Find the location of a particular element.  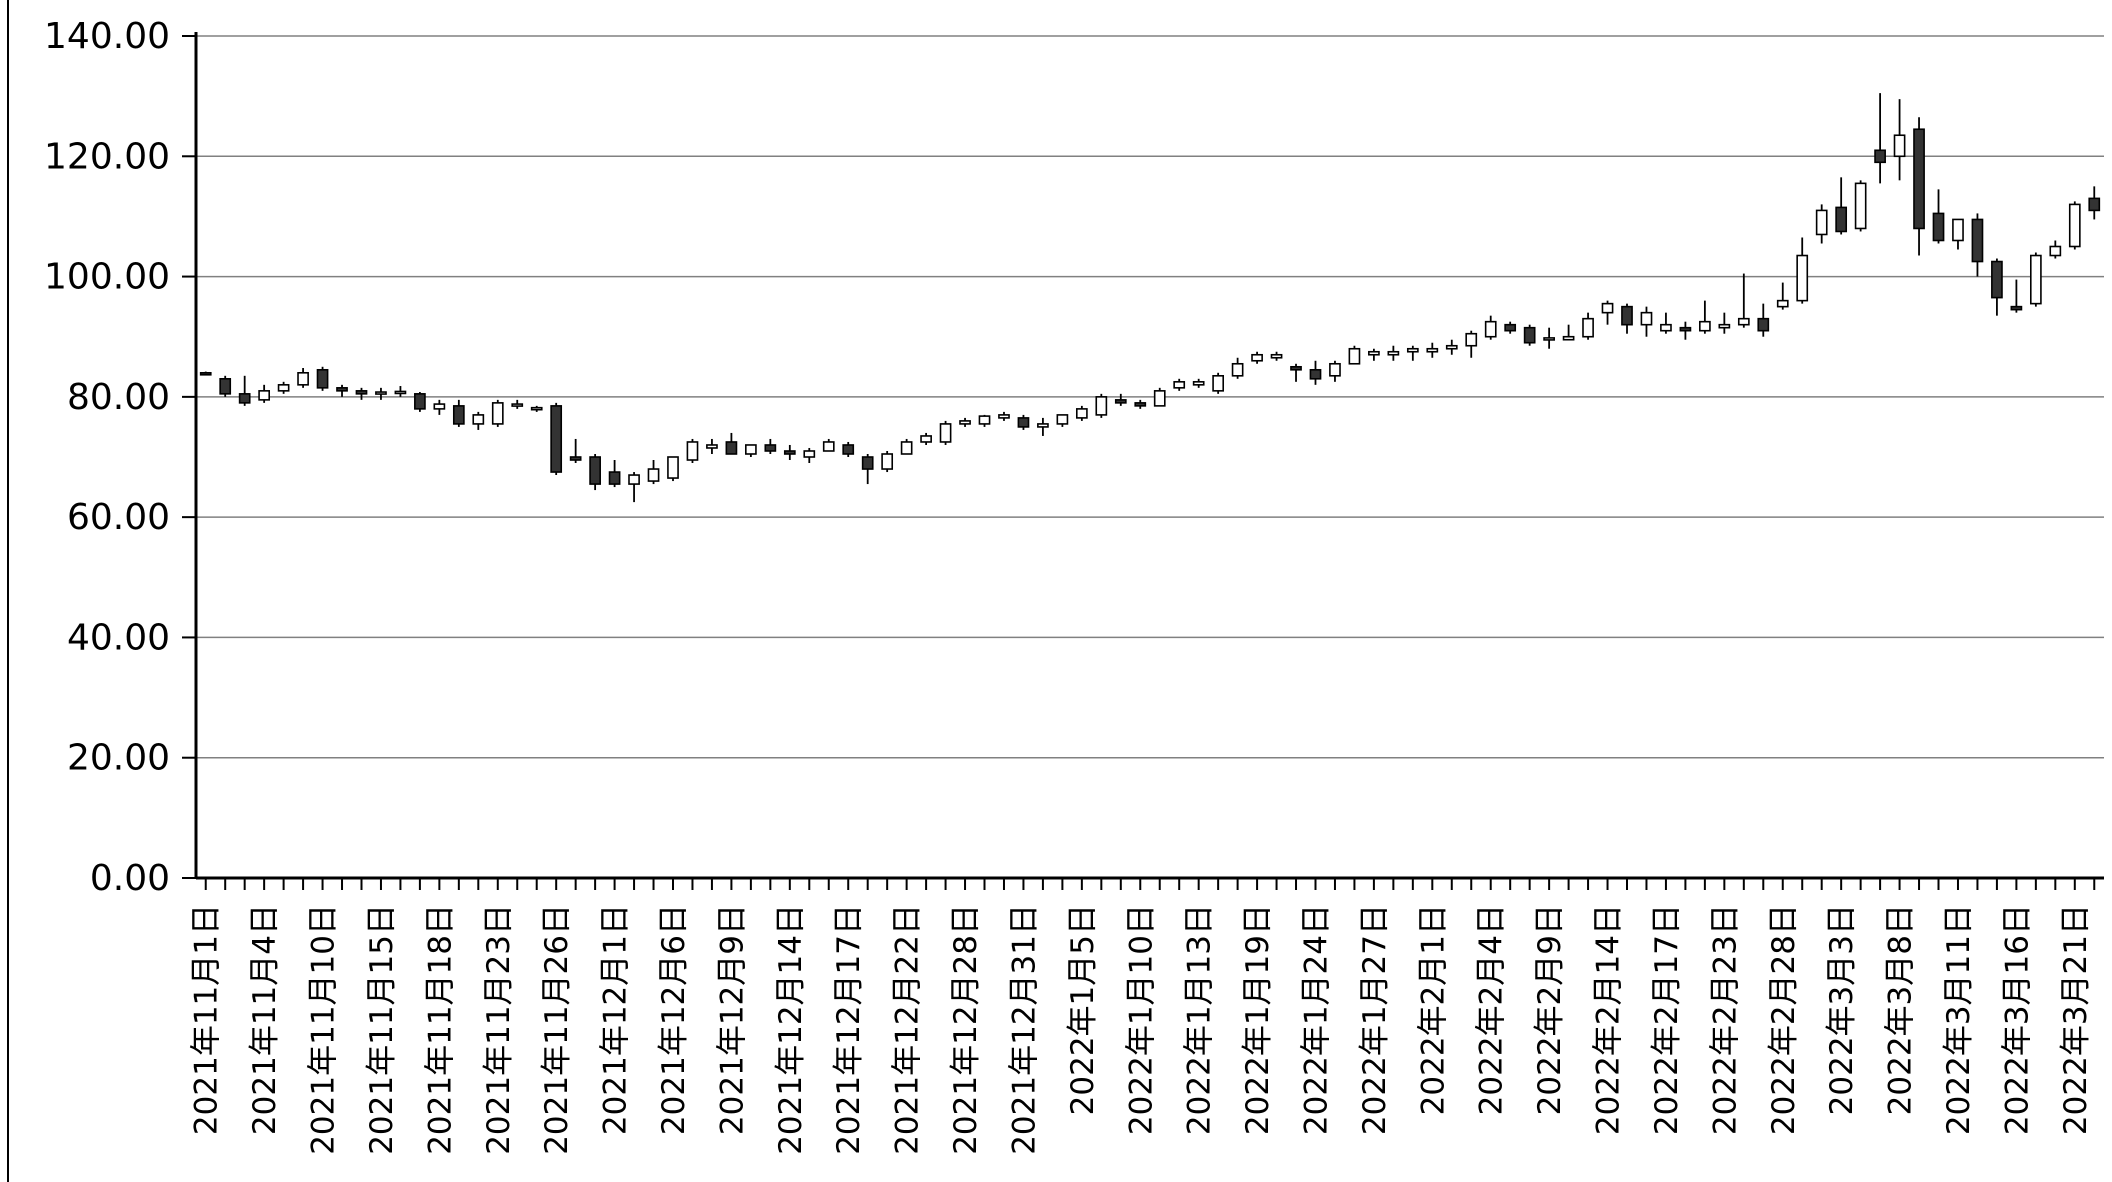

x-tick-label: 2021年11月26日 is located at coordinates (557, 1029).